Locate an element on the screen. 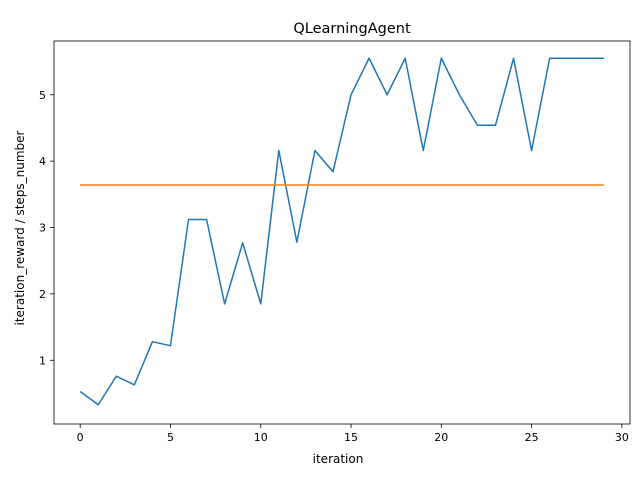 The height and width of the screenshot is (484, 640). x-tick-label: 30 is located at coordinates (622, 437).